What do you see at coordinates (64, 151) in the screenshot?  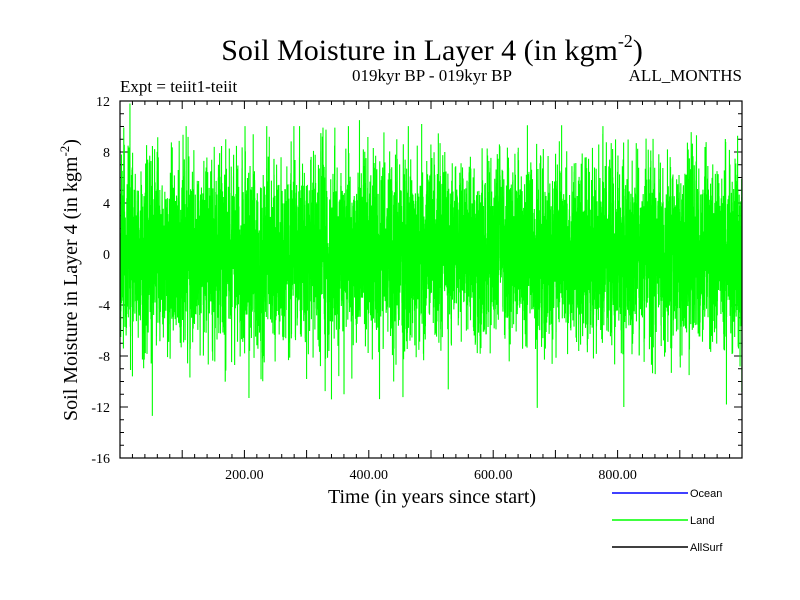 I see `y-axis-label-sup: -2` at bounding box center [64, 151].